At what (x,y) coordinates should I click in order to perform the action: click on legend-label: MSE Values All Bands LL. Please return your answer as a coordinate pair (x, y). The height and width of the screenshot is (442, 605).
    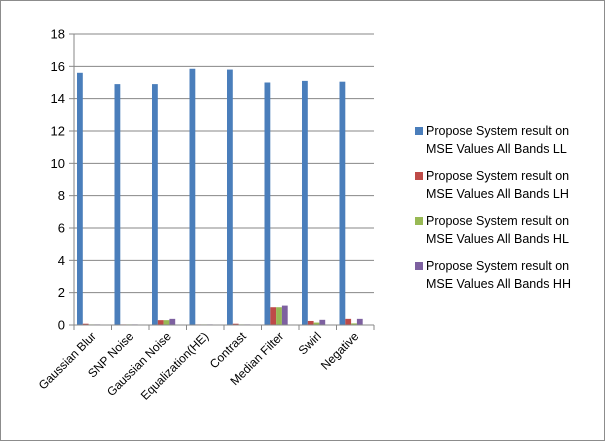
    Looking at the image, I should click on (496, 149).